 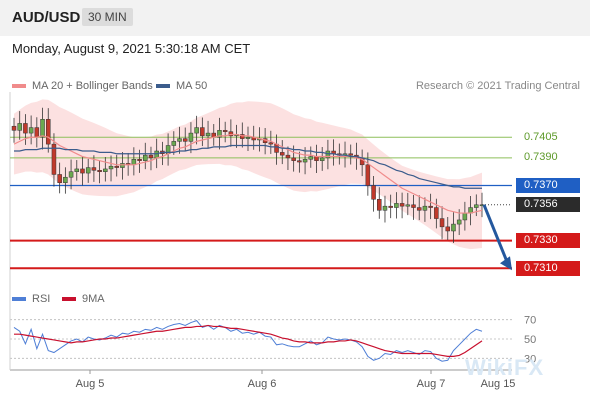 I want to click on ma9-line, so click(x=248, y=340).